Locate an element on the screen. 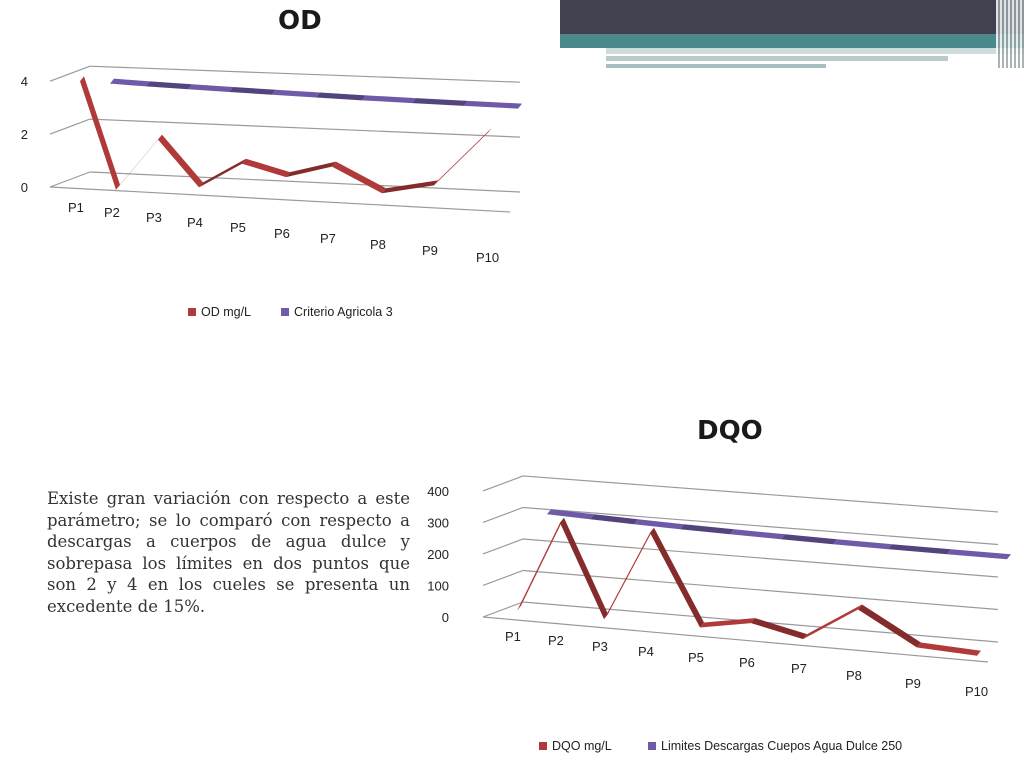 This screenshot has width=1024, height=768. header-vertical-lines is located at coordinates (1010, 34).